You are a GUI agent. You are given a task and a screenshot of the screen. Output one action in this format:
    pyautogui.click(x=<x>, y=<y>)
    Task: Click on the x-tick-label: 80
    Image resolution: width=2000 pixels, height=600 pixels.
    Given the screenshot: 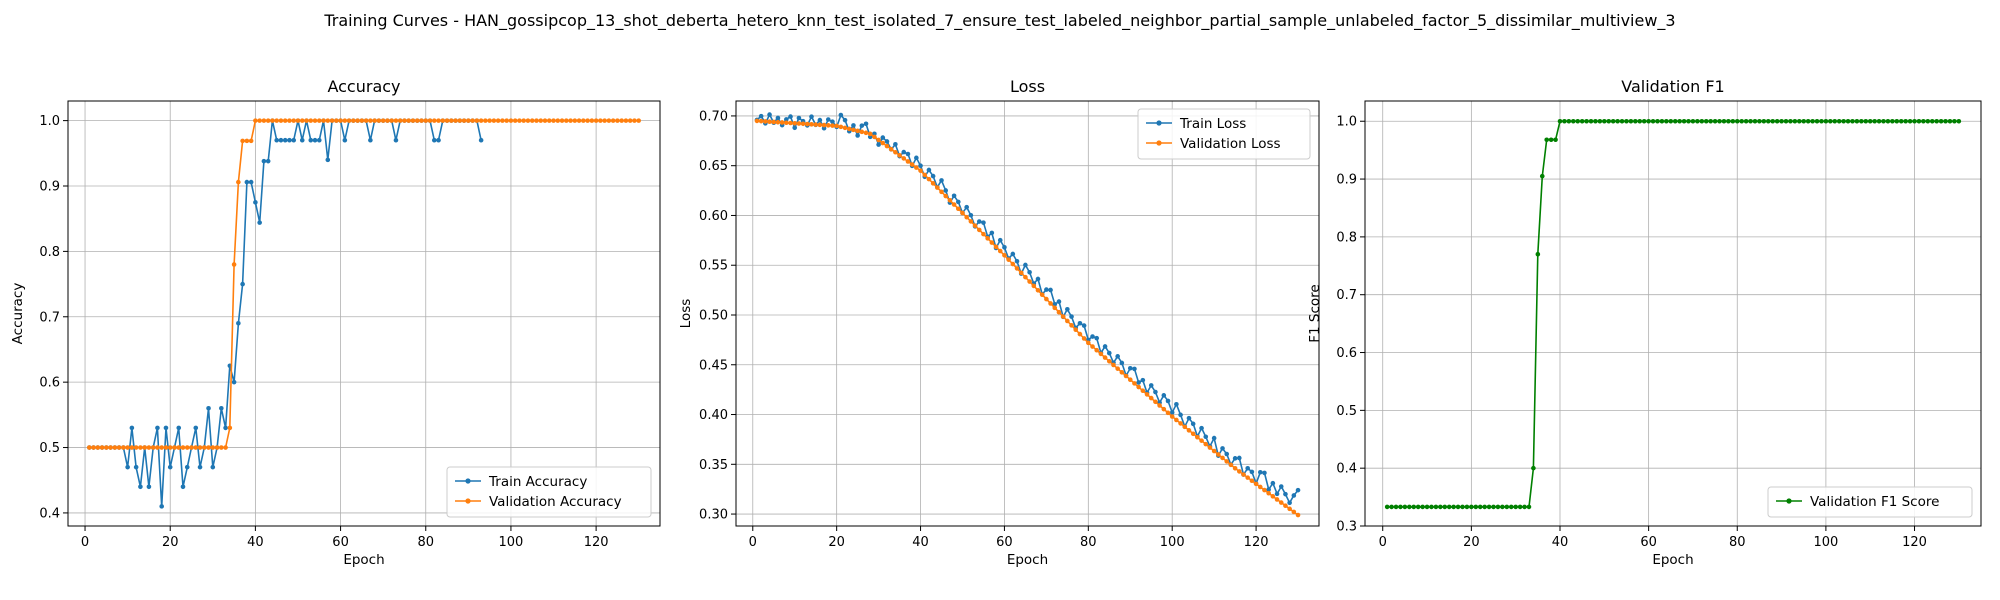 What is the action you would take?
    pyautogui.click(x=425, y=542)
    